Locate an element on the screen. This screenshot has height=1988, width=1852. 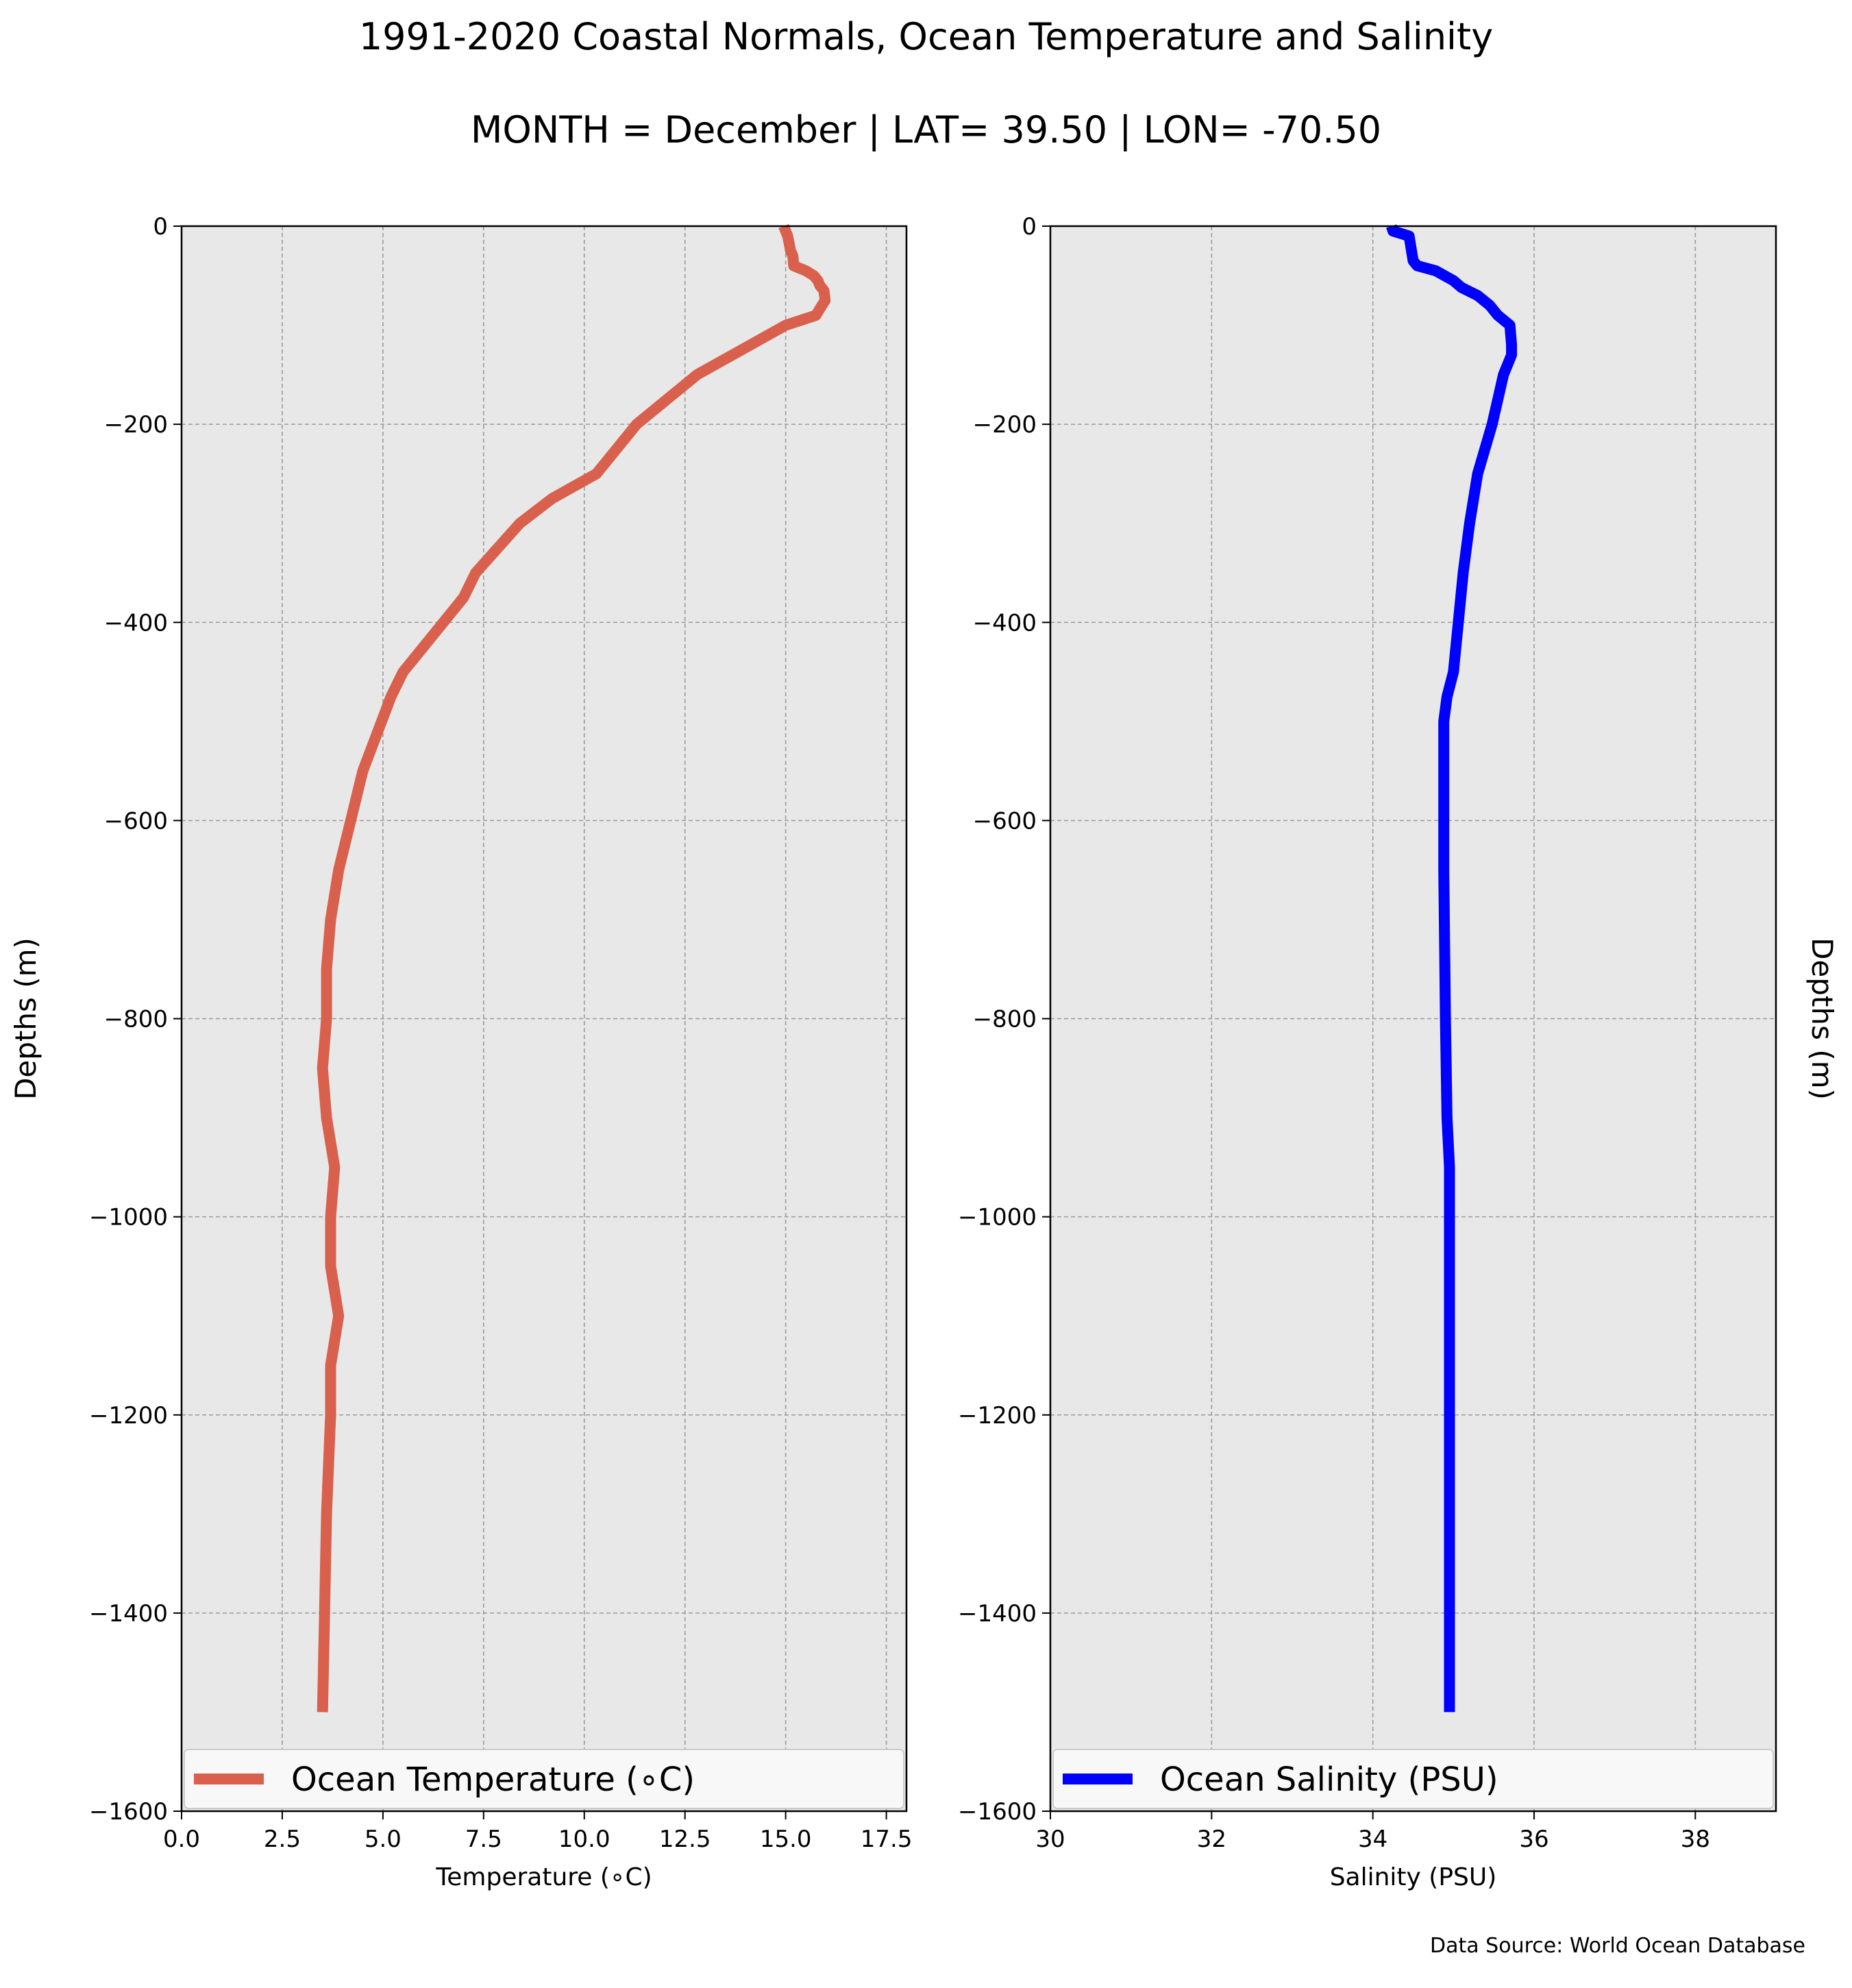
x-tick-label: 12.5 is located at coordinates (685, 1840).